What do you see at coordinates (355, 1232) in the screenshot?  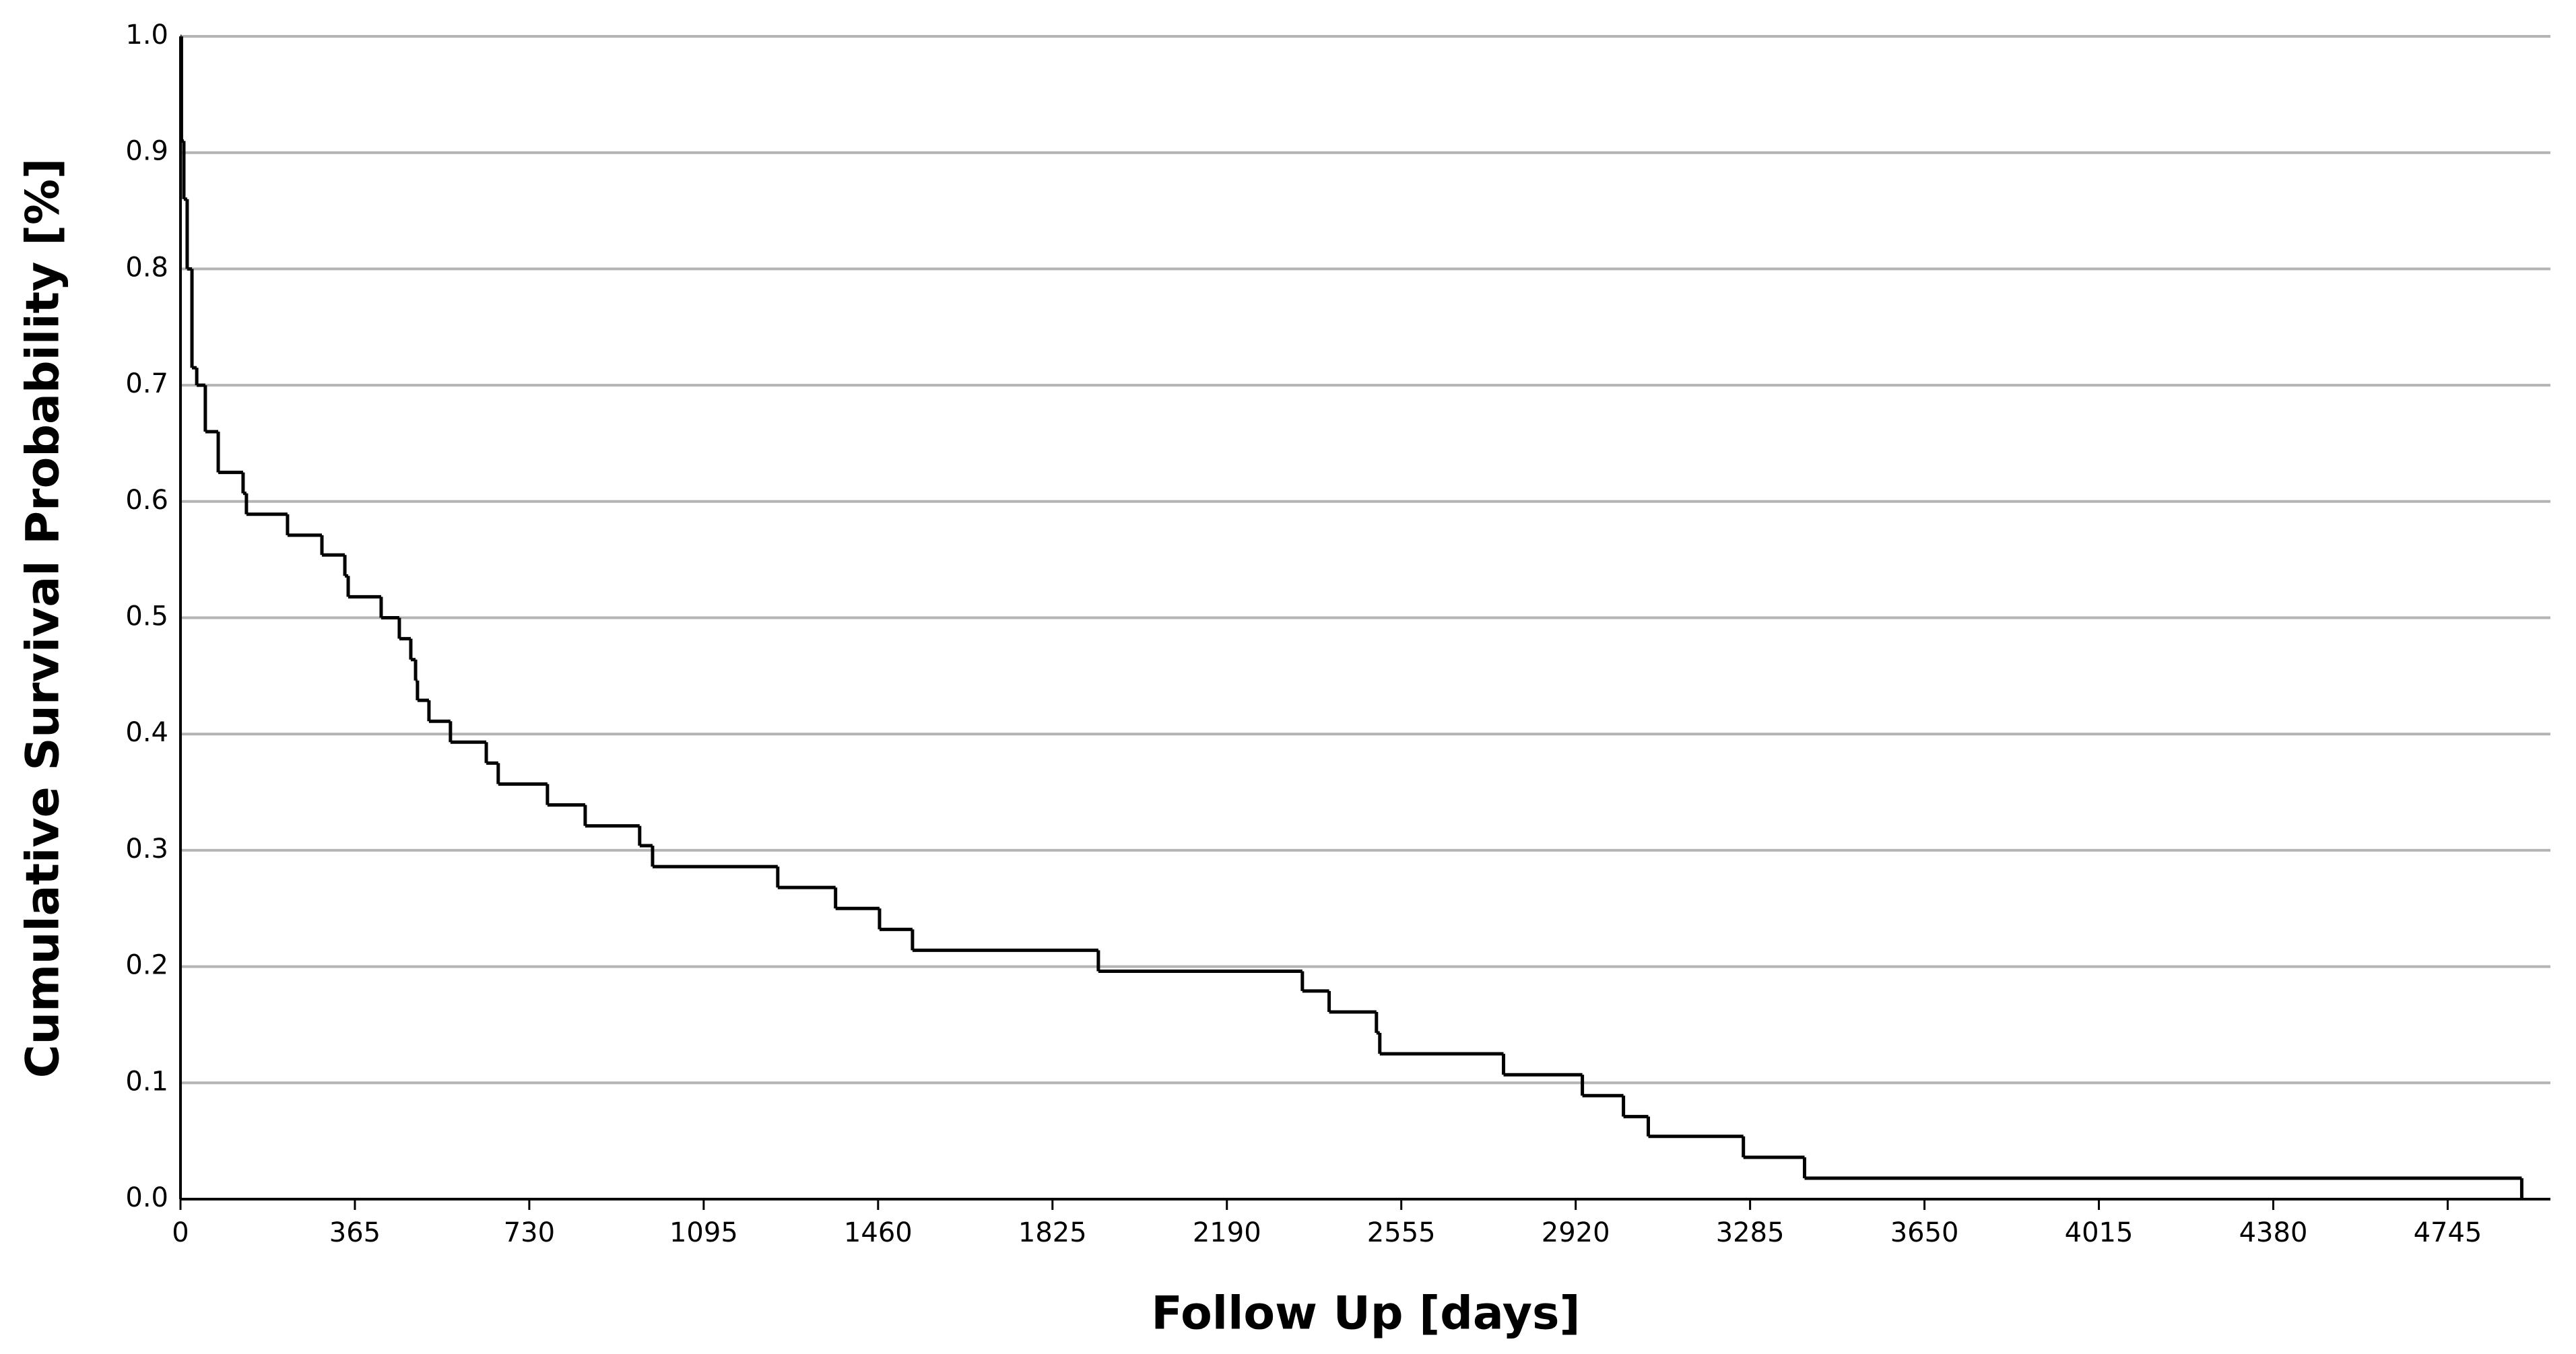 I see `x-tick-label: 365` at bounding box center [355, 1232].